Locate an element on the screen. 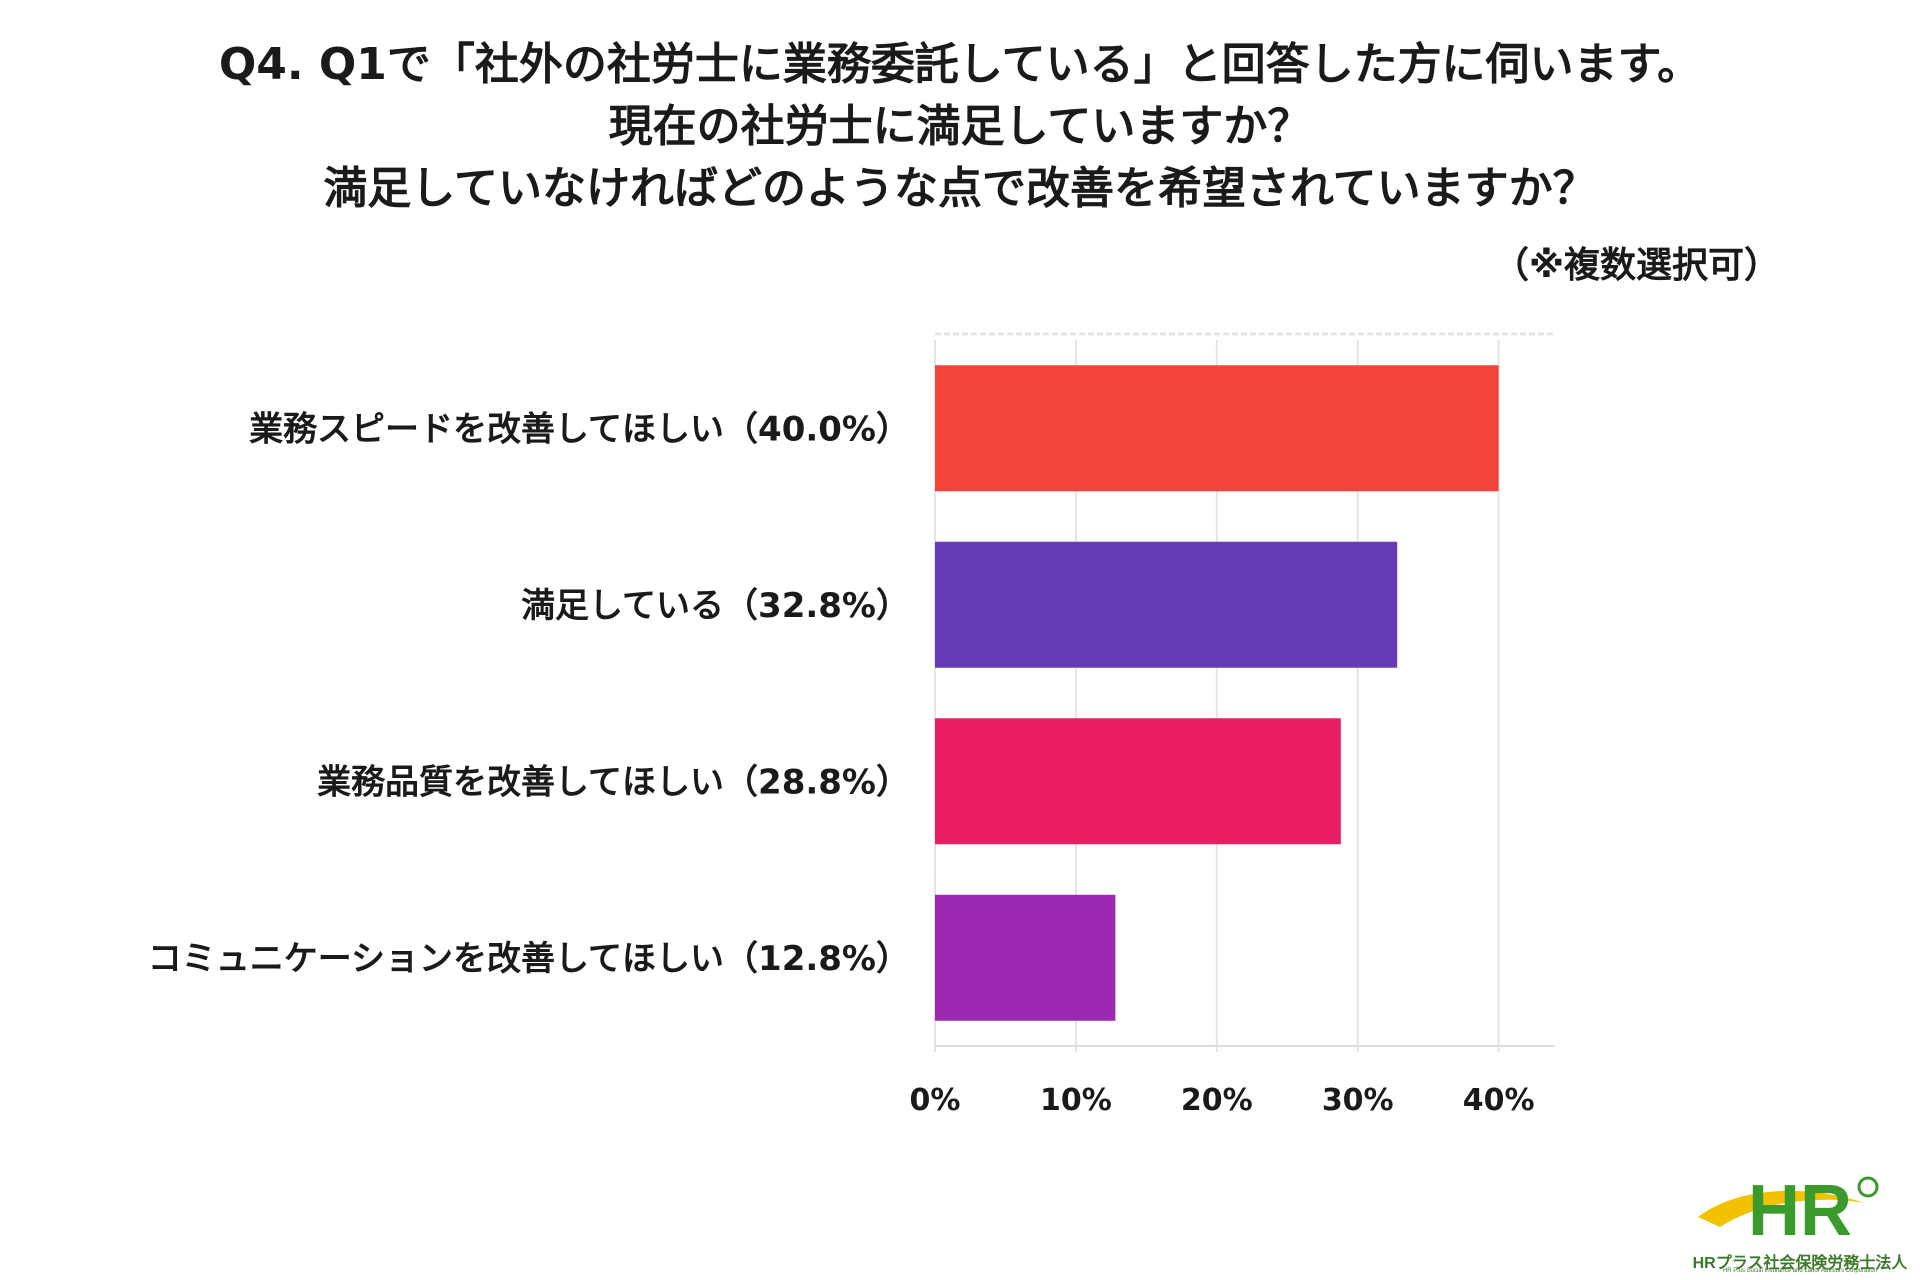  x-tick-label: 20% is located at coordinates (1217, 1100).